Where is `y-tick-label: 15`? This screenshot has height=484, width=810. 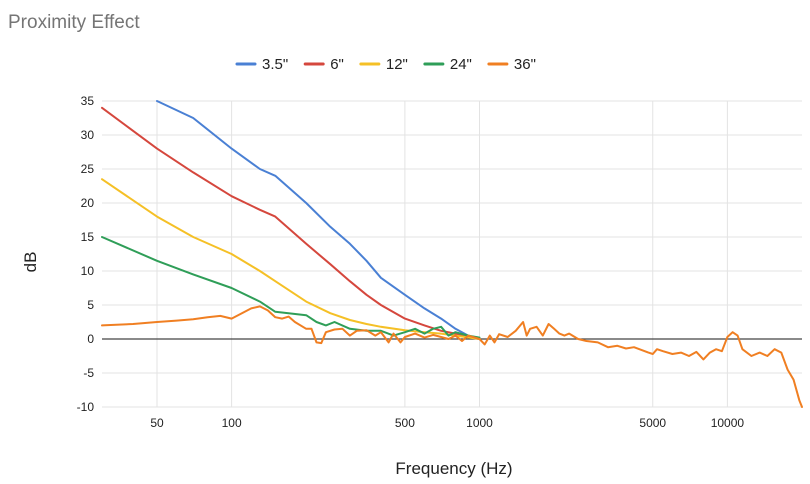
y-tick-label: 15 is located at coordinates (88, 237).